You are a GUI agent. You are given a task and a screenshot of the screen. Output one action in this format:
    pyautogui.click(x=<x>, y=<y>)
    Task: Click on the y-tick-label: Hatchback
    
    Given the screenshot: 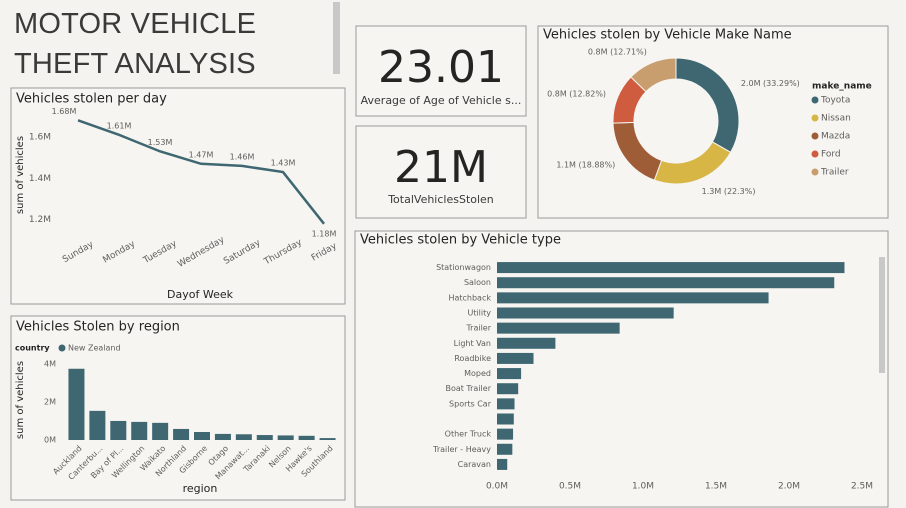 What is the action you would take?
    pyautogui.click(x=469, y=297)
    